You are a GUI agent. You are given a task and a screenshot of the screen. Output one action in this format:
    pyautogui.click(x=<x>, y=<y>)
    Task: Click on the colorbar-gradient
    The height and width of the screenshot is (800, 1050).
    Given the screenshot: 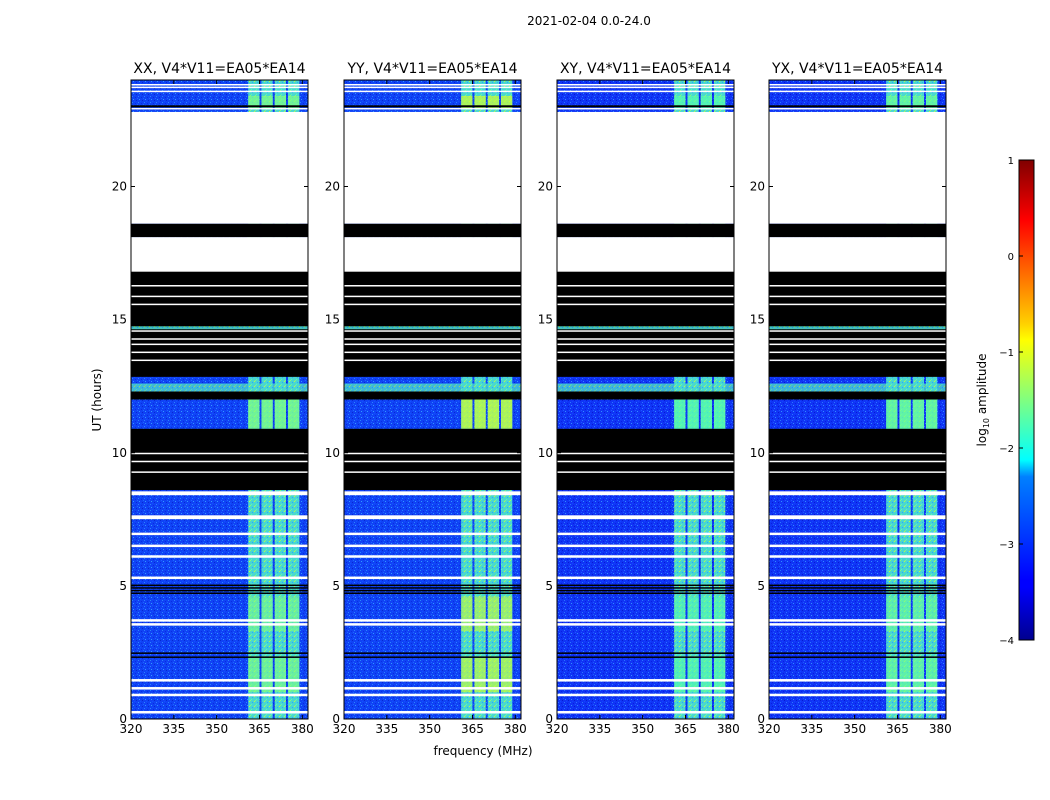 What is the action you would take?
    pyautogui.click(x=1026, y=400)
    